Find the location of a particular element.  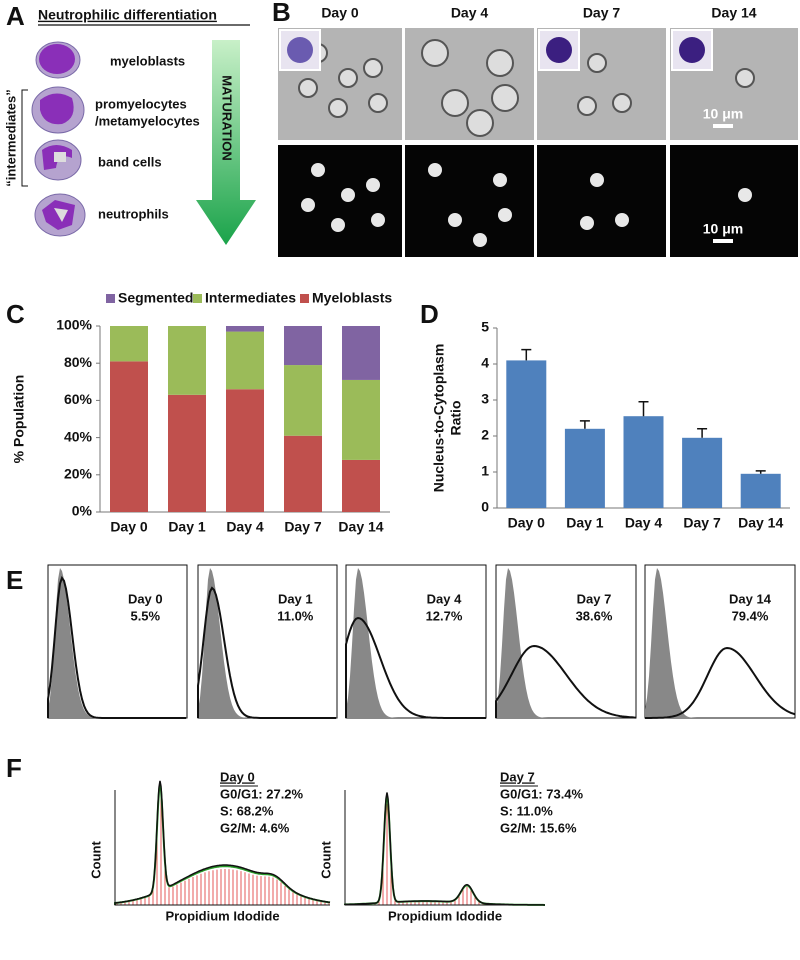

stat-line: G2/M: 15.6% is located at coordinates (538, 827).